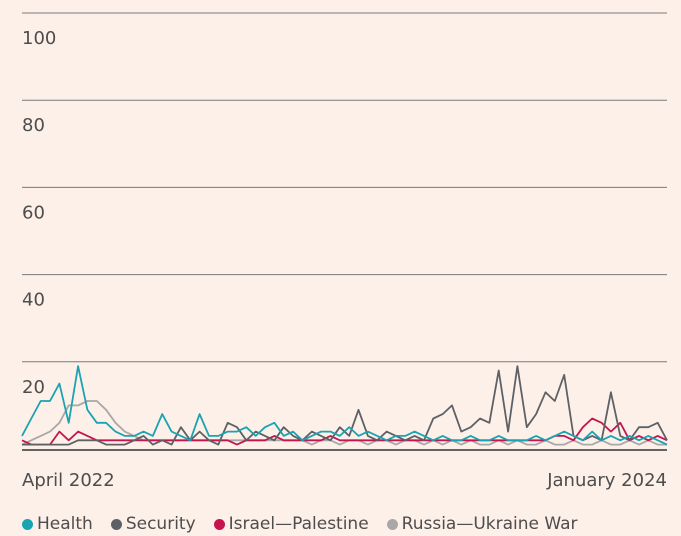 The image size is (681, 536). What do you see at coordinates (65, 524) in the screenshot?
I see `legend-label: Health` at bounding box center [65, 524].